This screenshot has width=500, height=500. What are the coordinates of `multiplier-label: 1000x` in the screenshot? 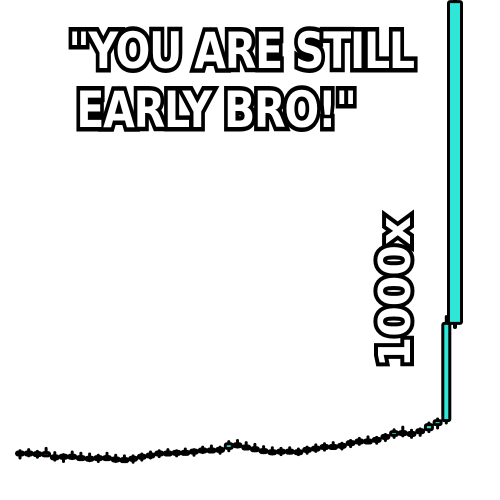 It's located at (395, 292).